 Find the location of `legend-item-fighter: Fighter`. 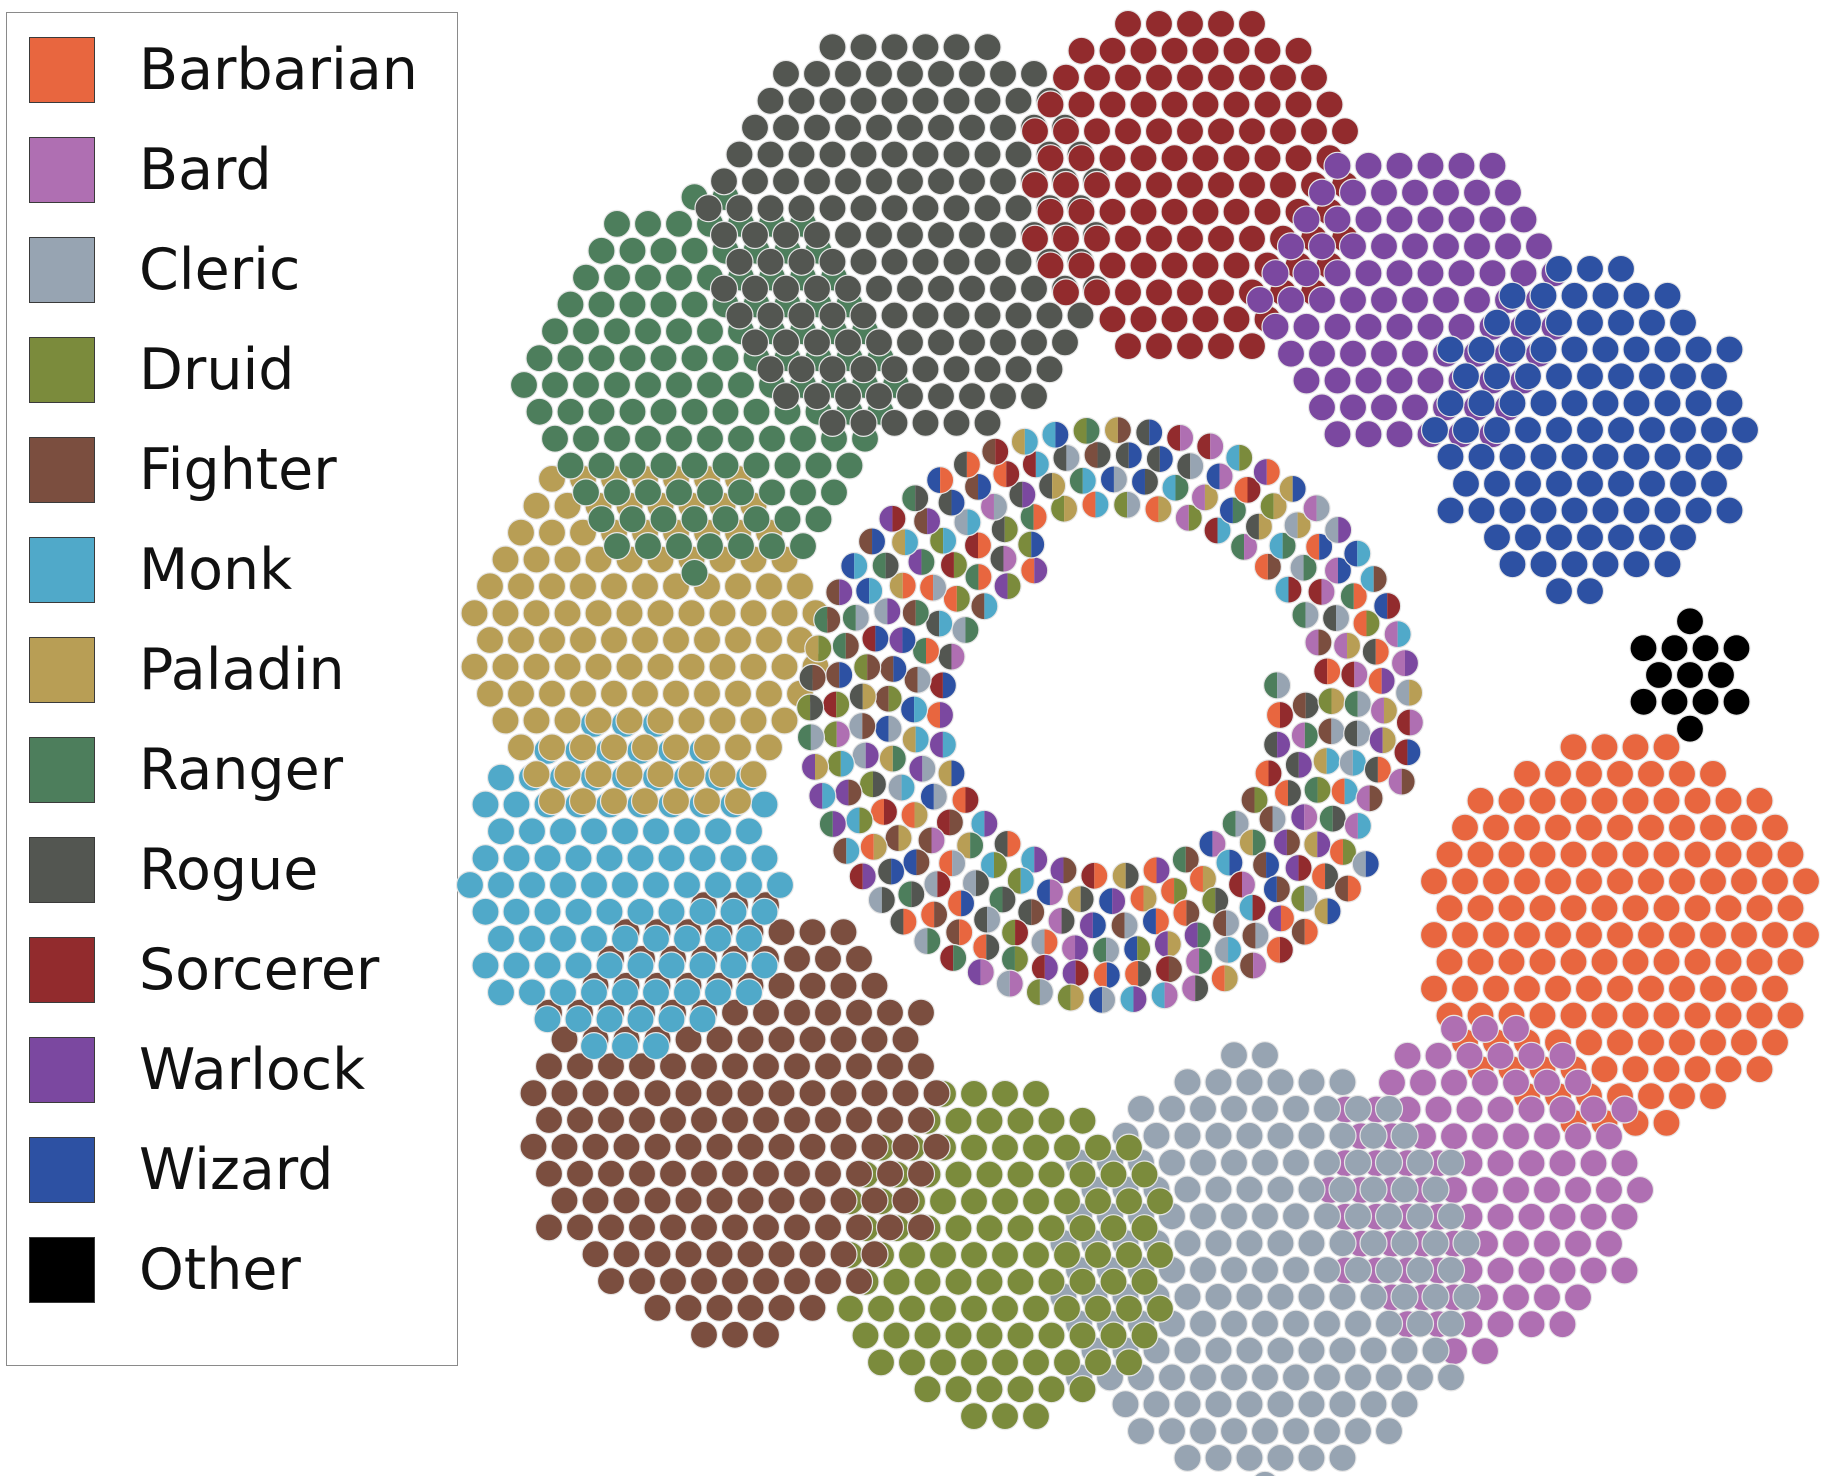

legend-item-fighter: Fighter is located at coordinates (183, 470).